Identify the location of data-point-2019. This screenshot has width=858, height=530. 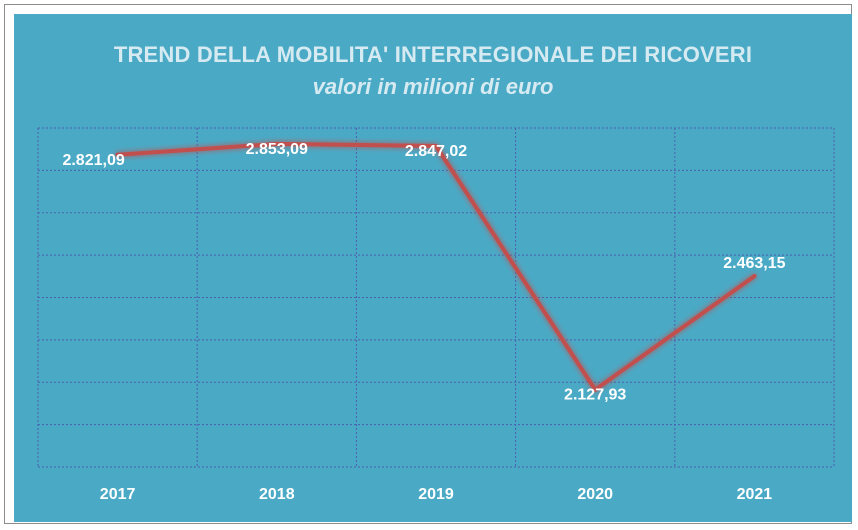
(436, 145).